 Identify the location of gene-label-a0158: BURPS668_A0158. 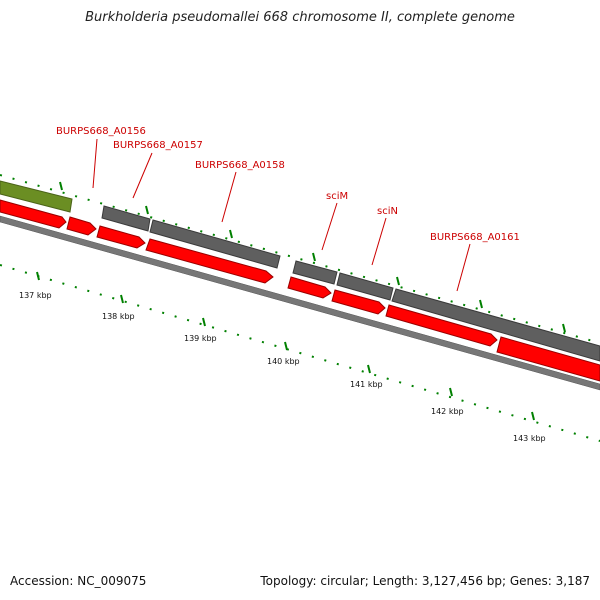
(240, 165).